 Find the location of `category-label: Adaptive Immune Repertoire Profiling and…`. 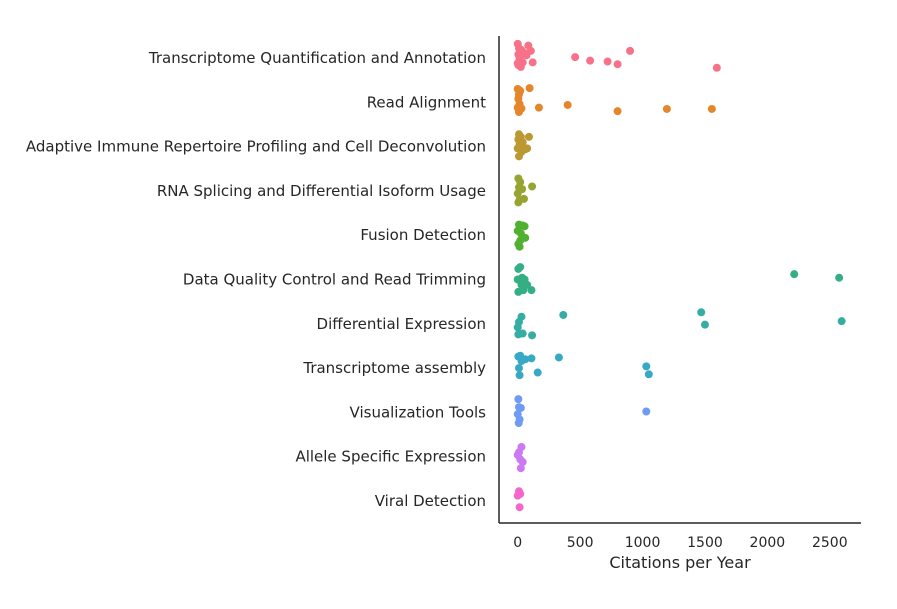

category-label: Adaptive Immune Repertoire Profiling and… is located at coordinates (256, 147).